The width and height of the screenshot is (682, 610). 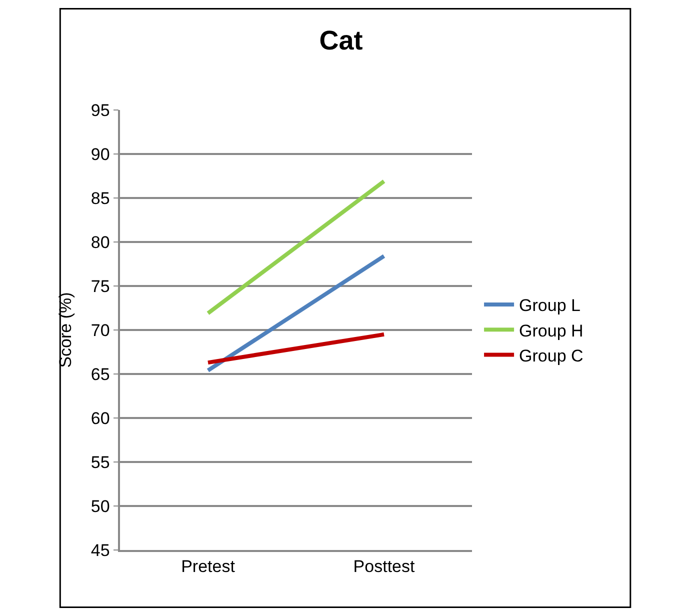 What do you see at coordinates (100, 374) in the screenshot?
I see `y-tick-label: 65` at bounding box center [100, 374].